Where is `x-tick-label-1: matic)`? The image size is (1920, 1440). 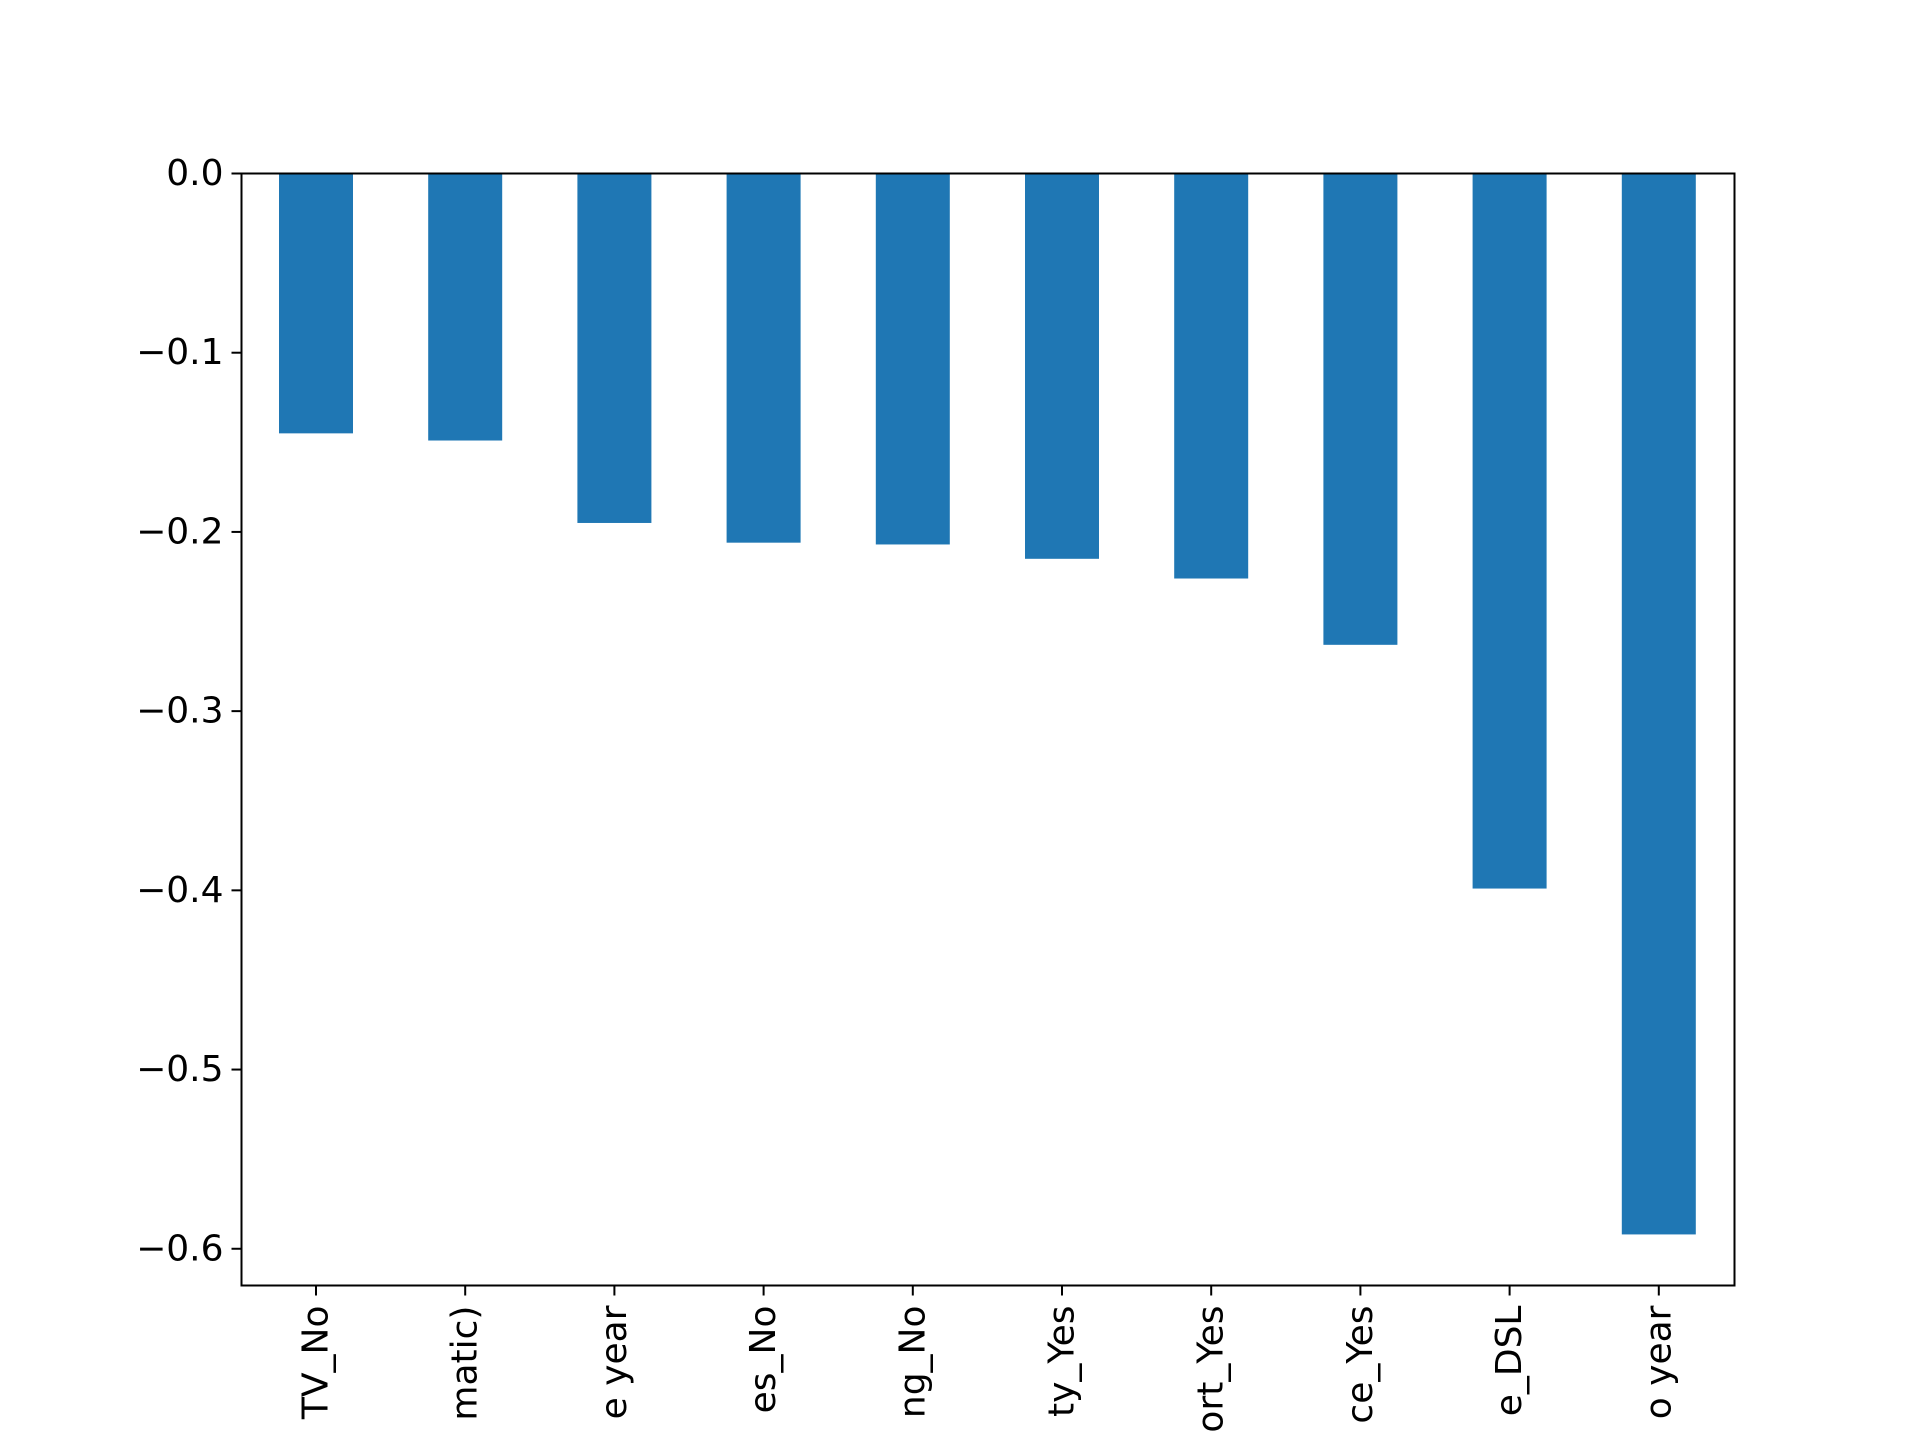 x-tick-label-1: matic) is located at coordinates (465, 1363).